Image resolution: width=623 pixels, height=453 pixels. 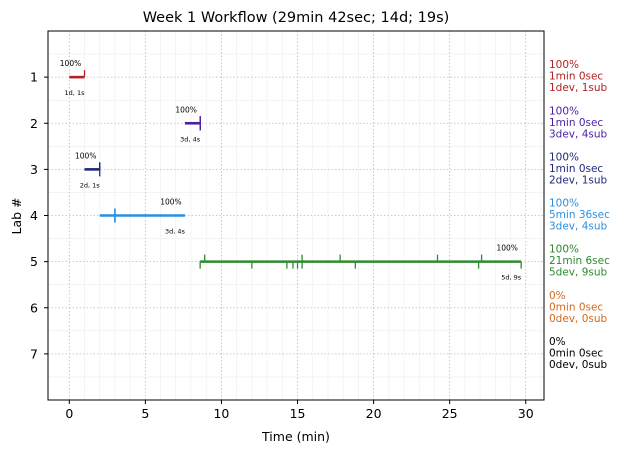 What do you see at coordinates (69, 413) in the screenshot?
I see `x-tick-label: 0` at bounding box center [69, 413].